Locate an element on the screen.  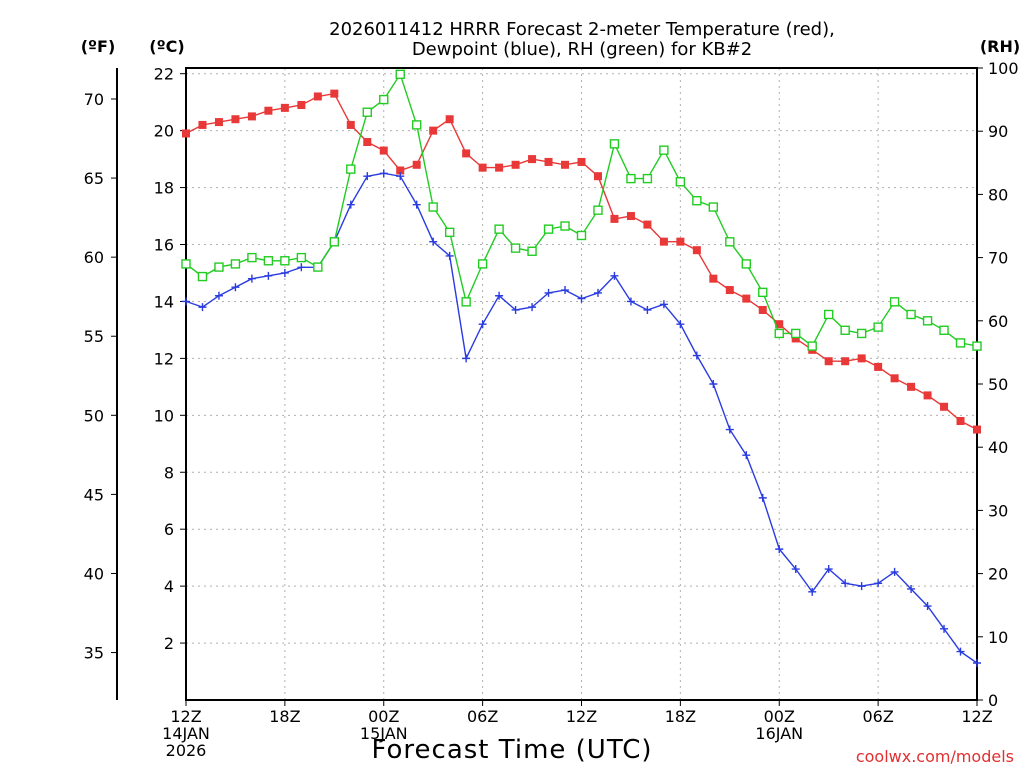
x-tick-label: 00Z is located at coordinates (383, 716).